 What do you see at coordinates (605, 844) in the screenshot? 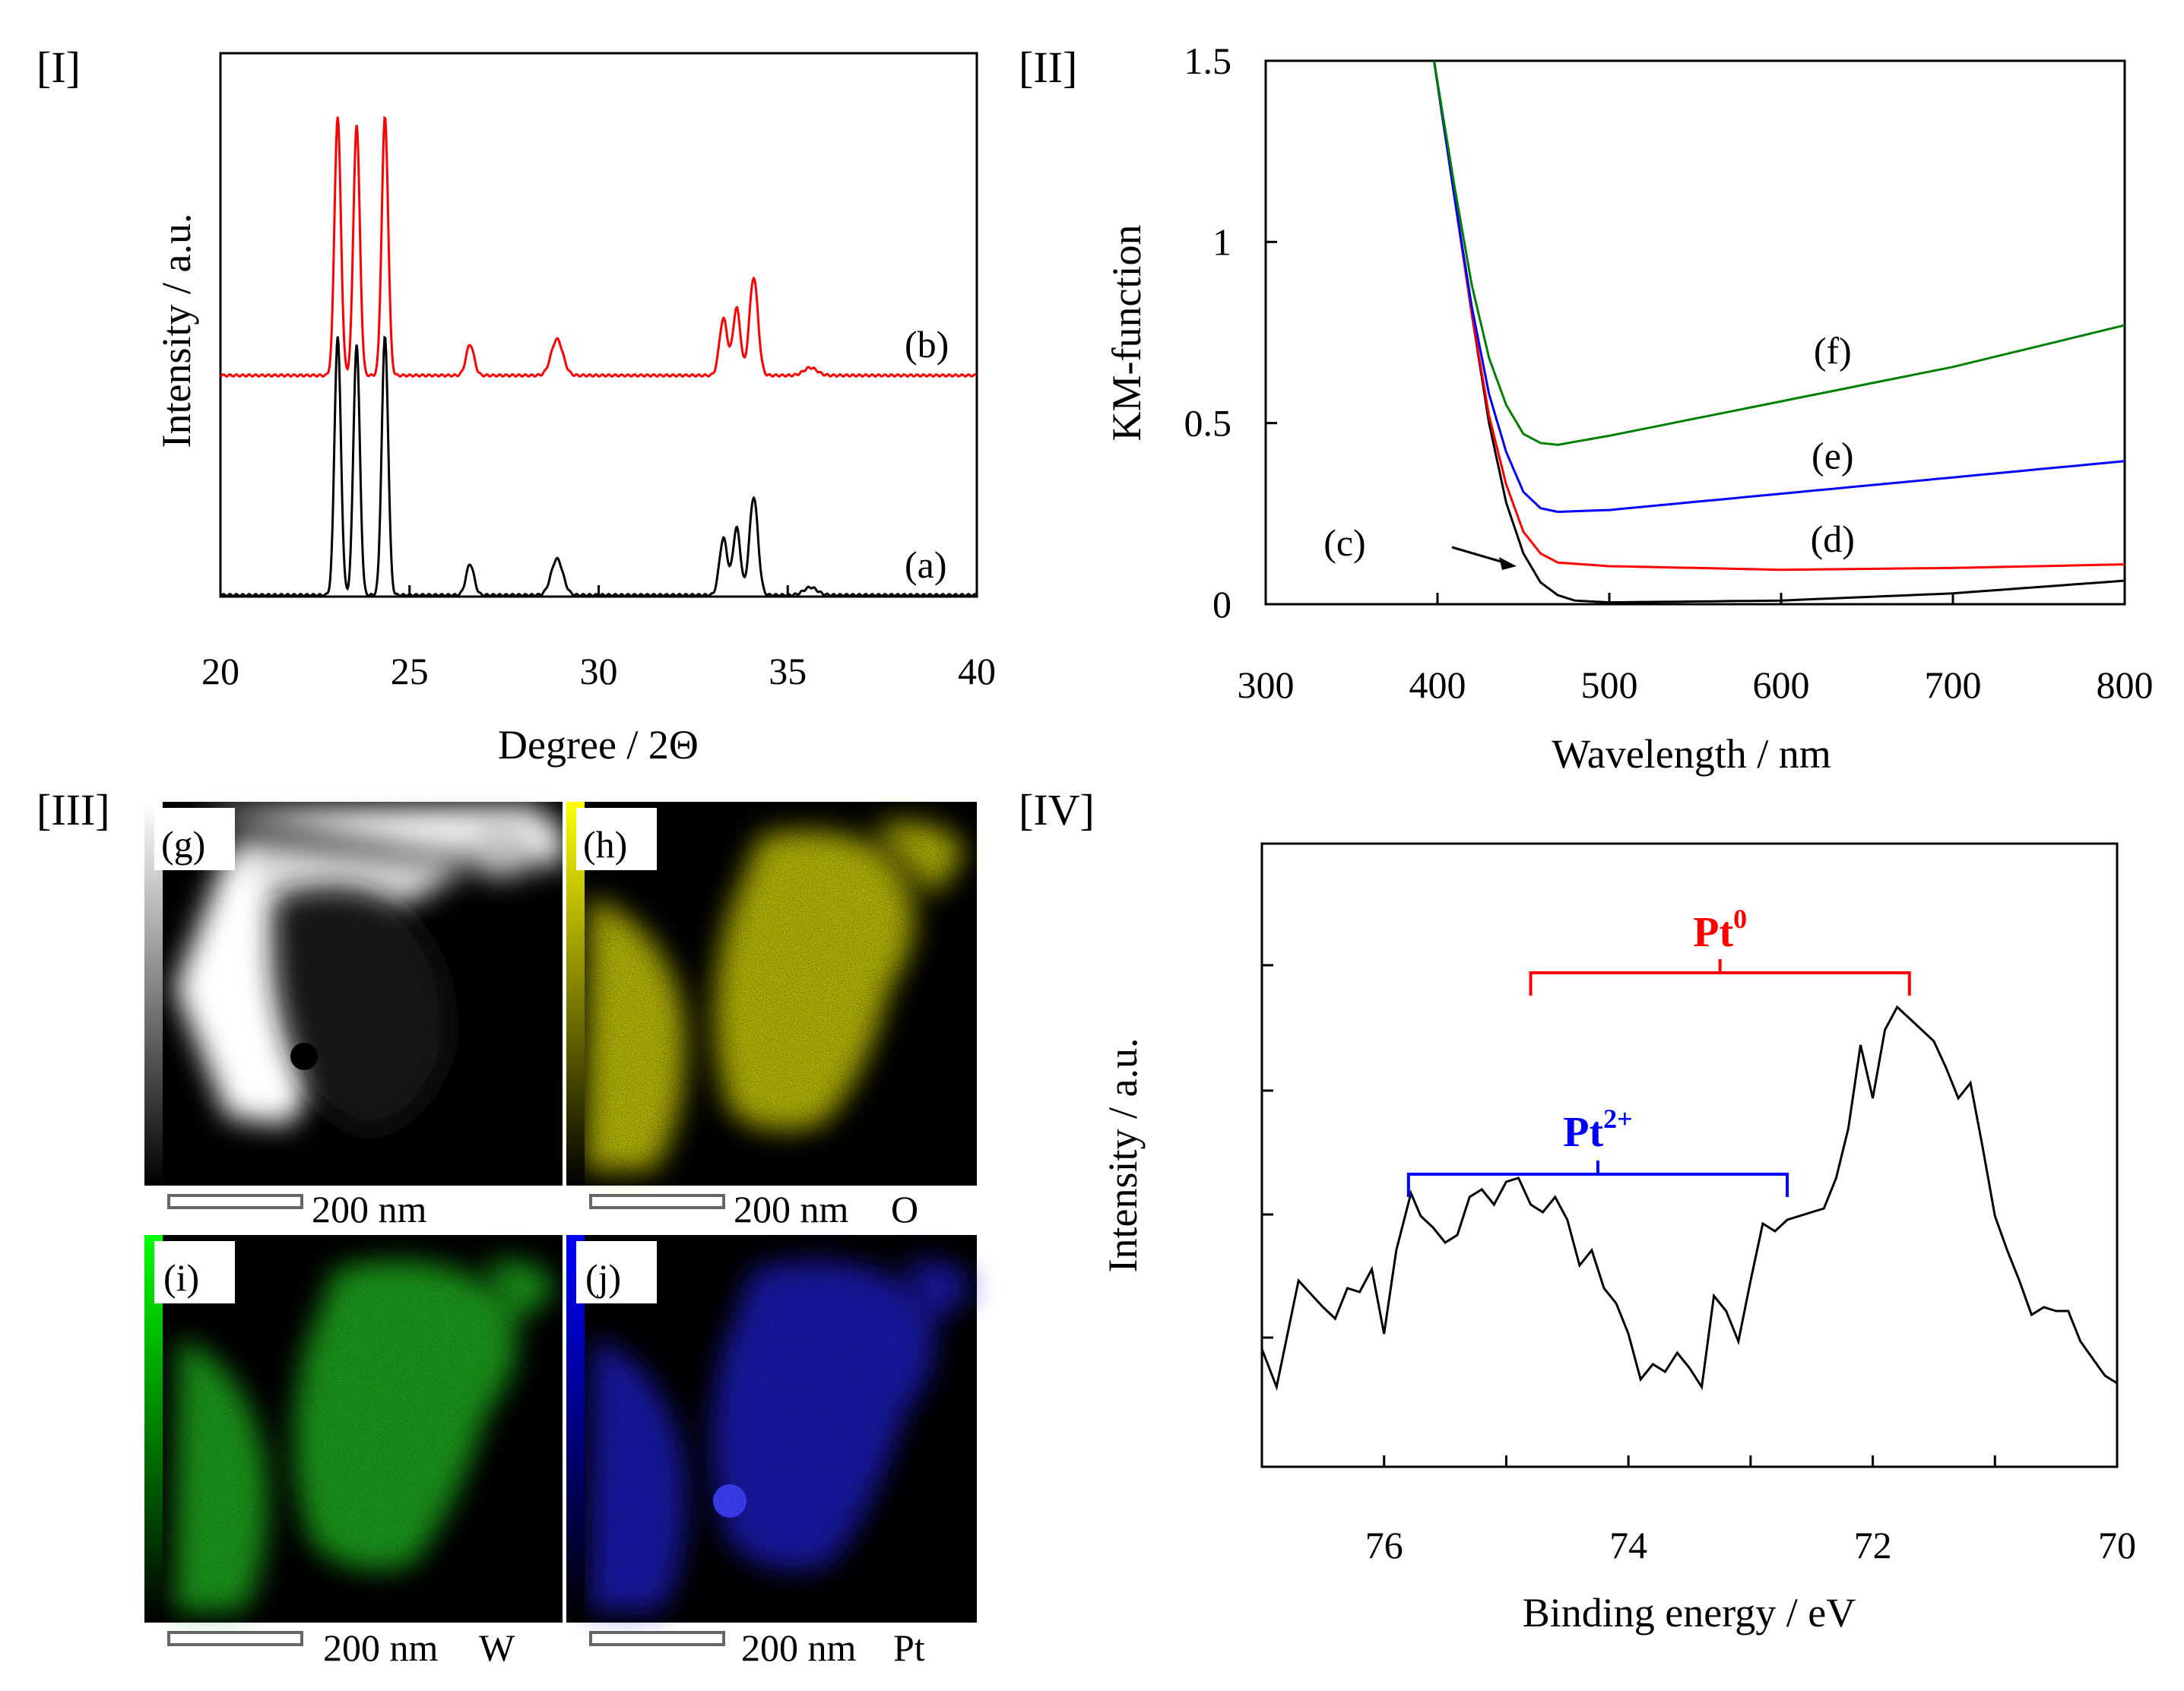
I see `image-label-h: (h)` at bounding box center [605, 844].